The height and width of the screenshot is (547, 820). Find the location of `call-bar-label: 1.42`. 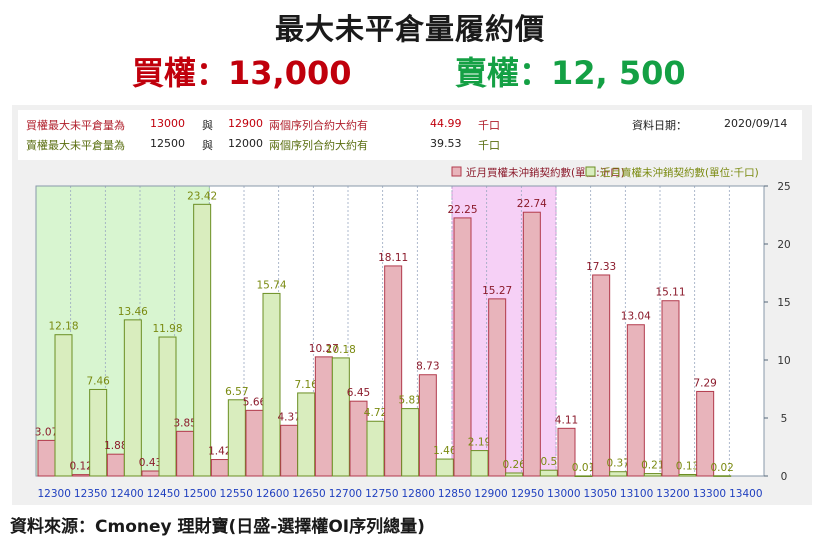

call-bar-label: 1.42 is located at coordinates (219, 452).